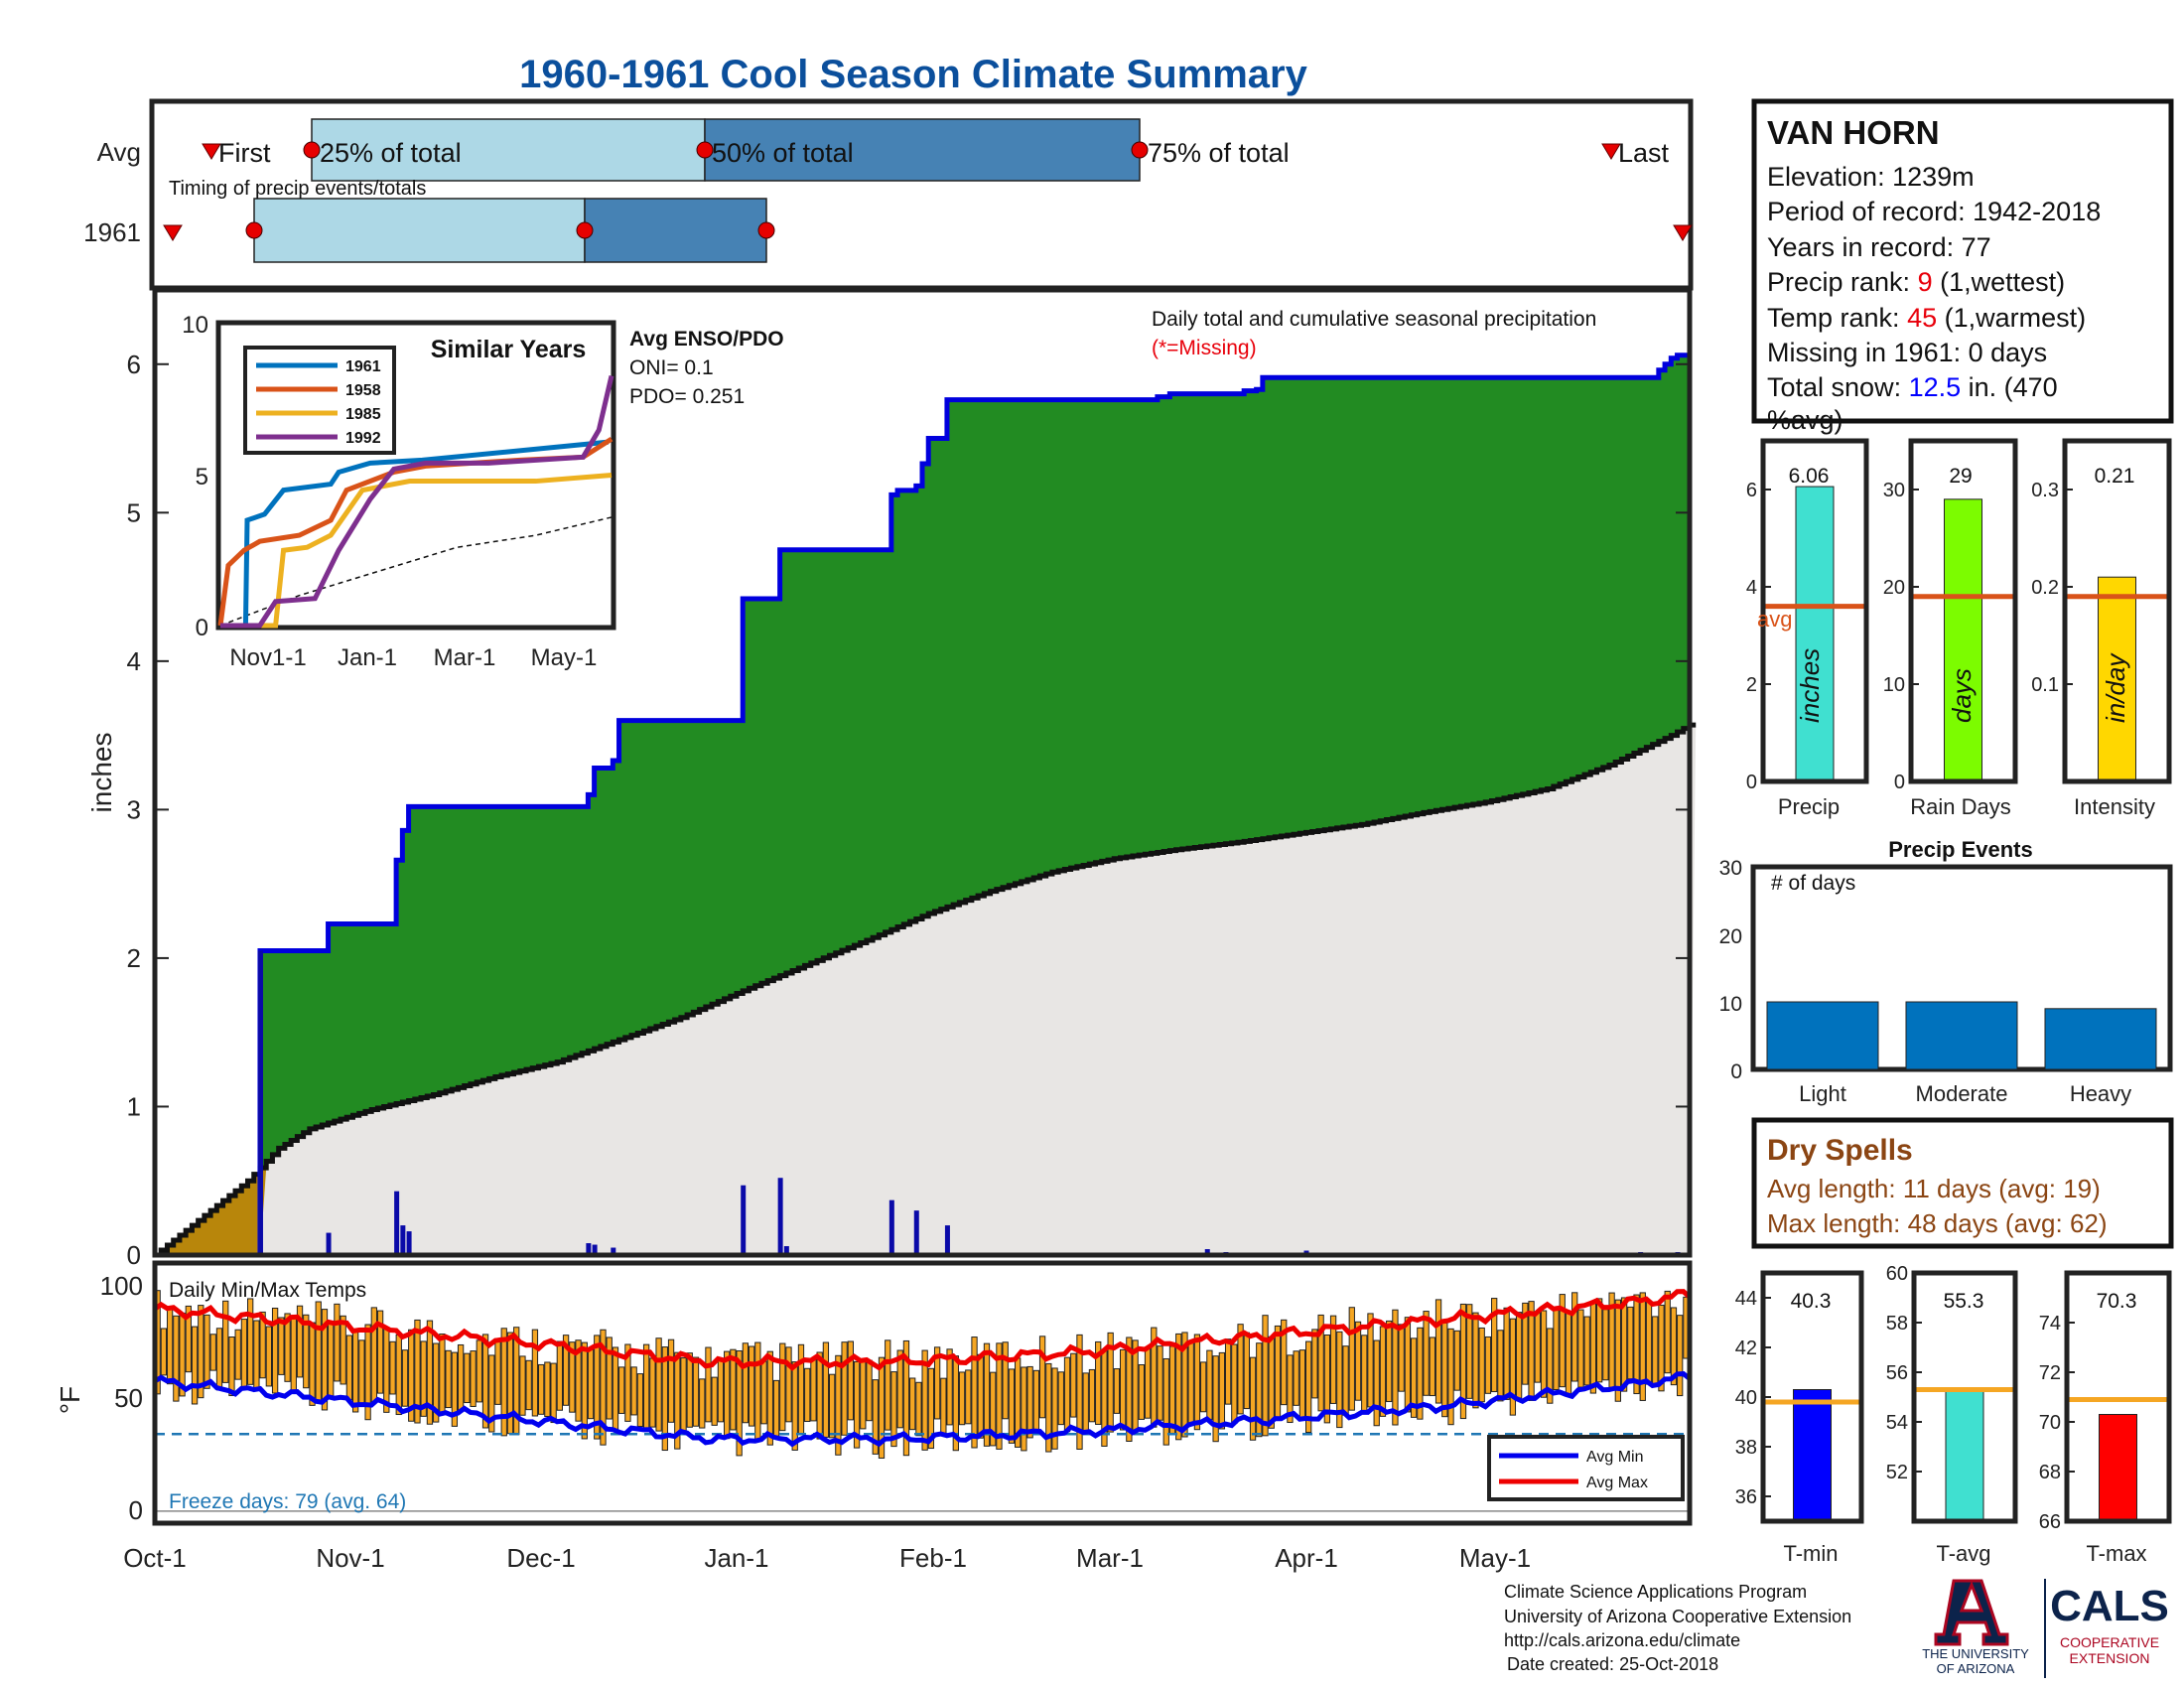 Image resolution: width=2184 pixels, height=1688 pixels. I want to click on intensity-panel-frame, so click(2117, 611).